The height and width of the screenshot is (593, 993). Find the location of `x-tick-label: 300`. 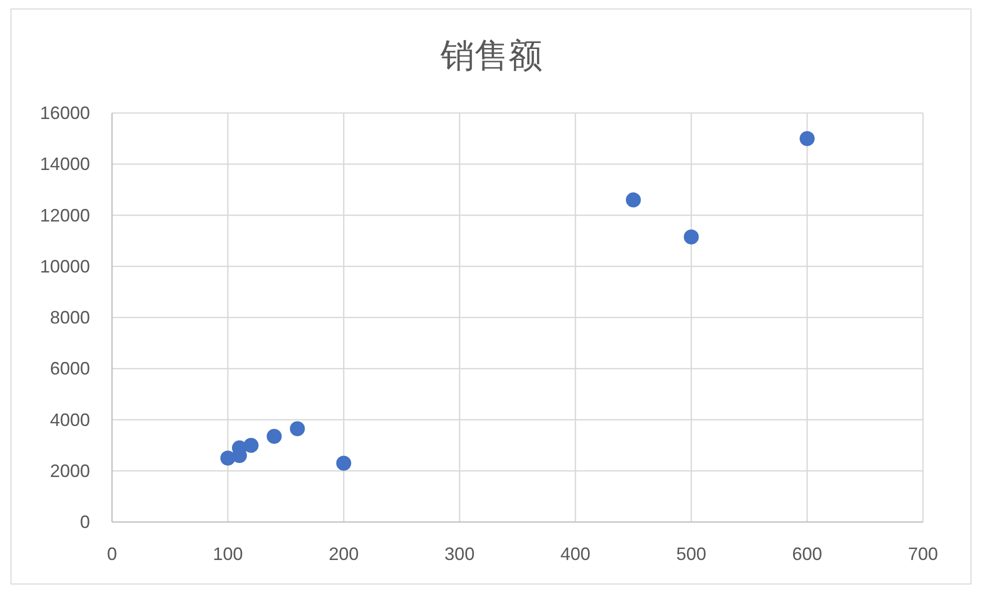

x-tick-label: 300 is located at coordinates (459, 554).